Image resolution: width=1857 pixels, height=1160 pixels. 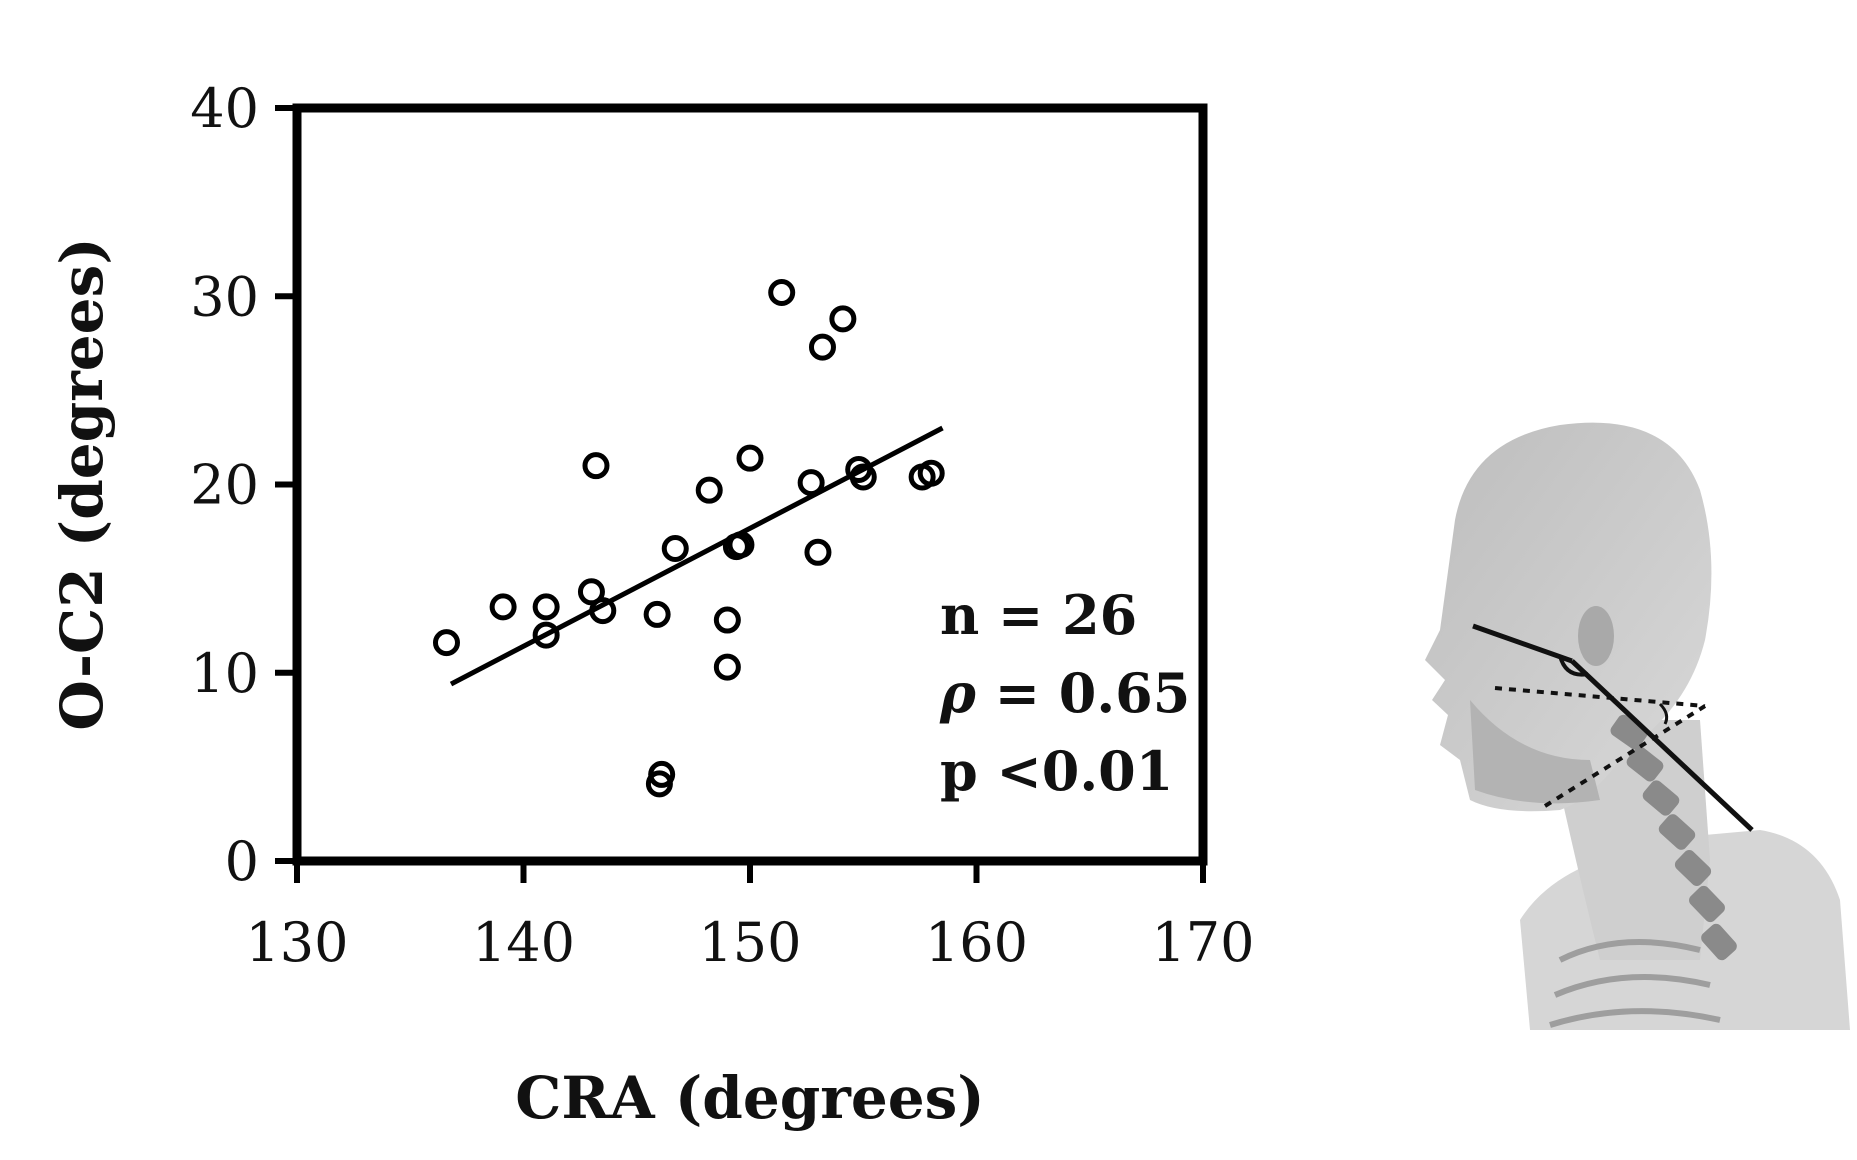 I want to click on x-tick-label: 130, so click(x=296, y=942).